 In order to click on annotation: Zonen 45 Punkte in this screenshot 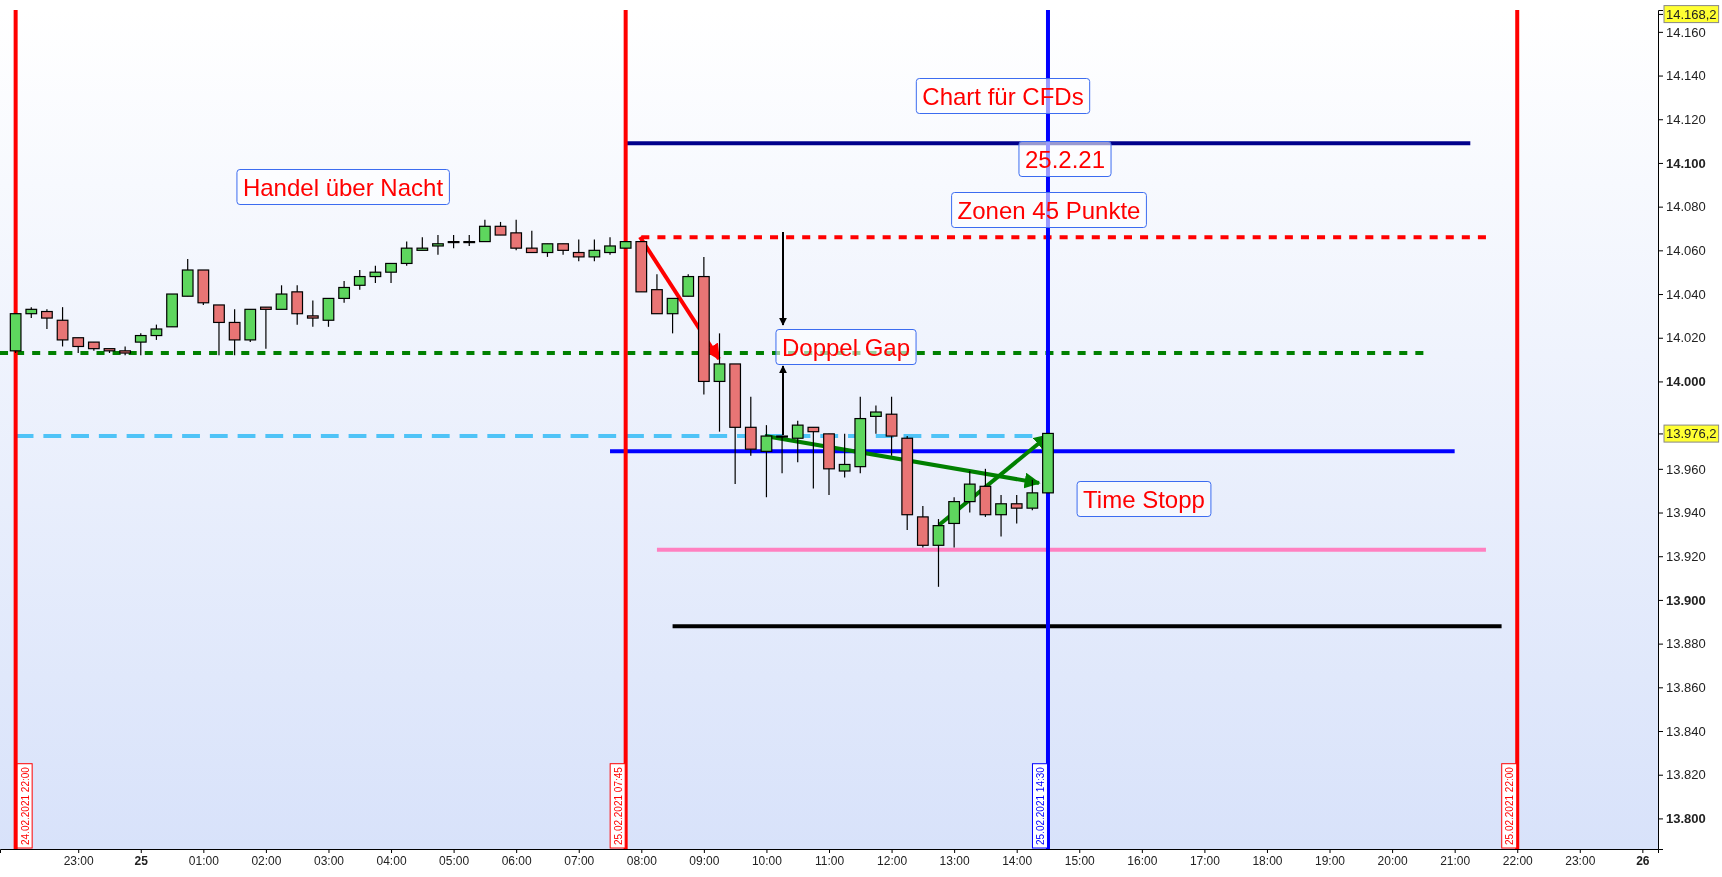, I will do `click(1049, 210)`.